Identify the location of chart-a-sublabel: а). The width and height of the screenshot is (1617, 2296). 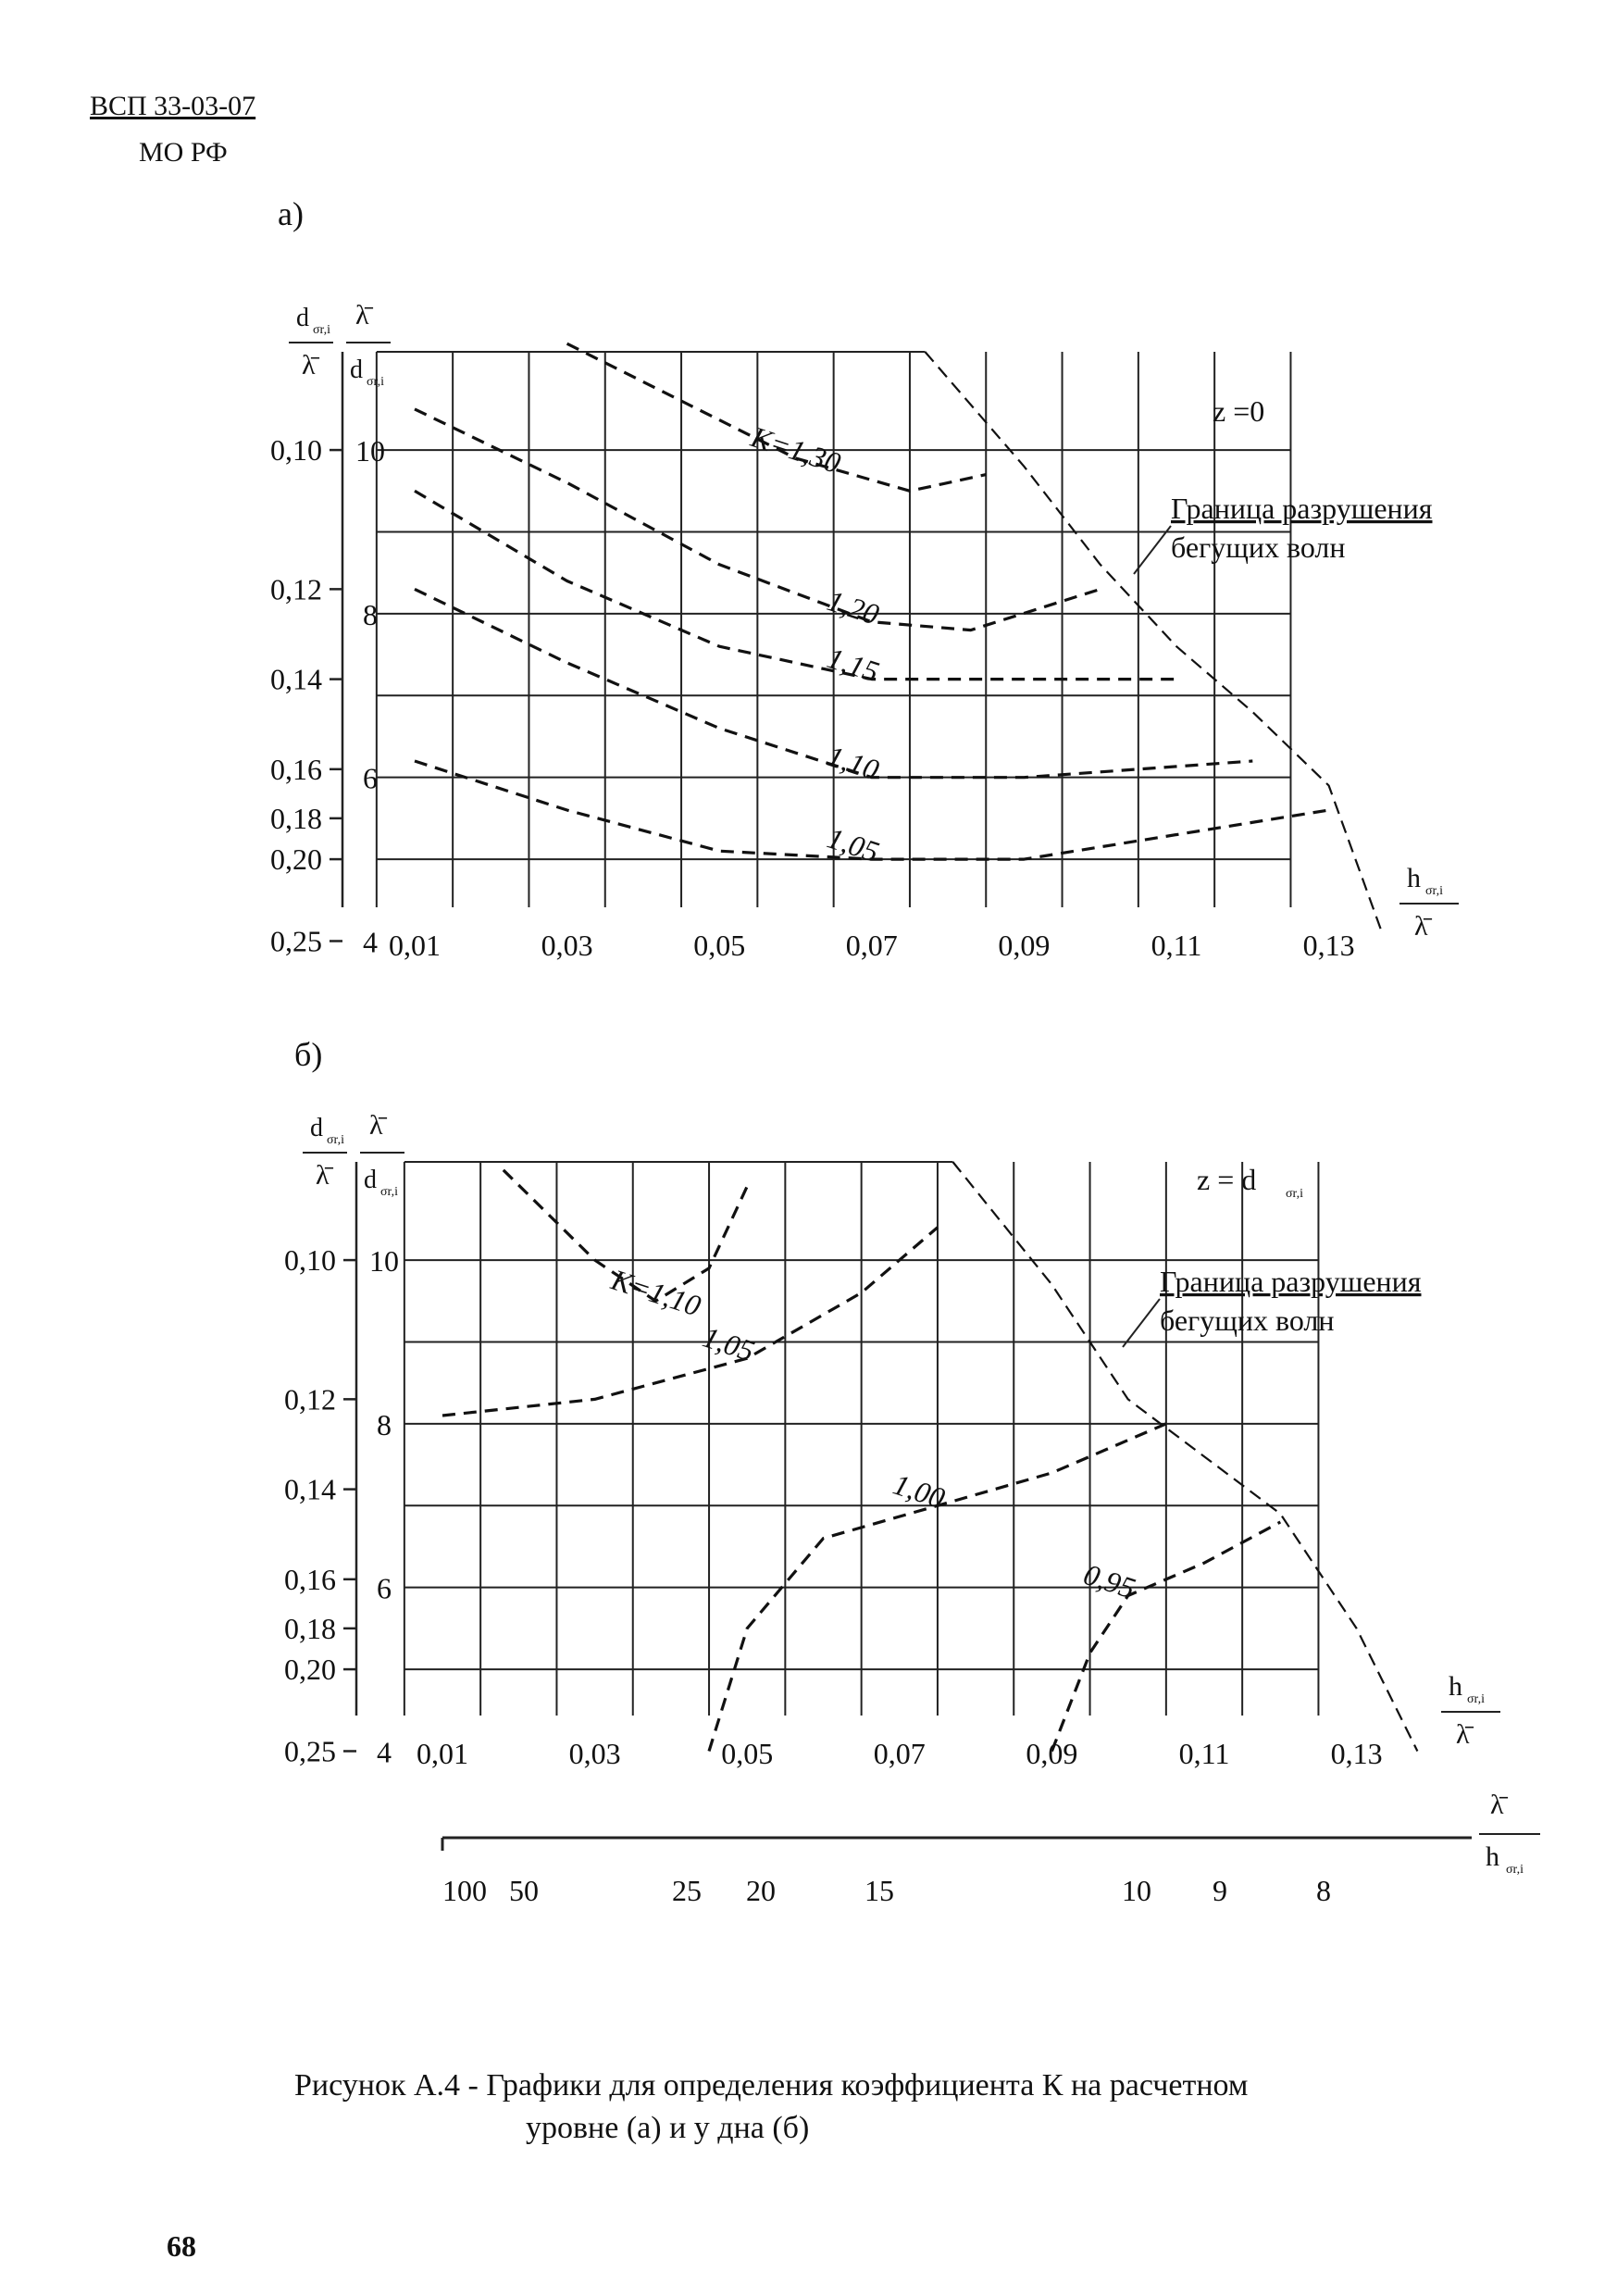
(291, 213).